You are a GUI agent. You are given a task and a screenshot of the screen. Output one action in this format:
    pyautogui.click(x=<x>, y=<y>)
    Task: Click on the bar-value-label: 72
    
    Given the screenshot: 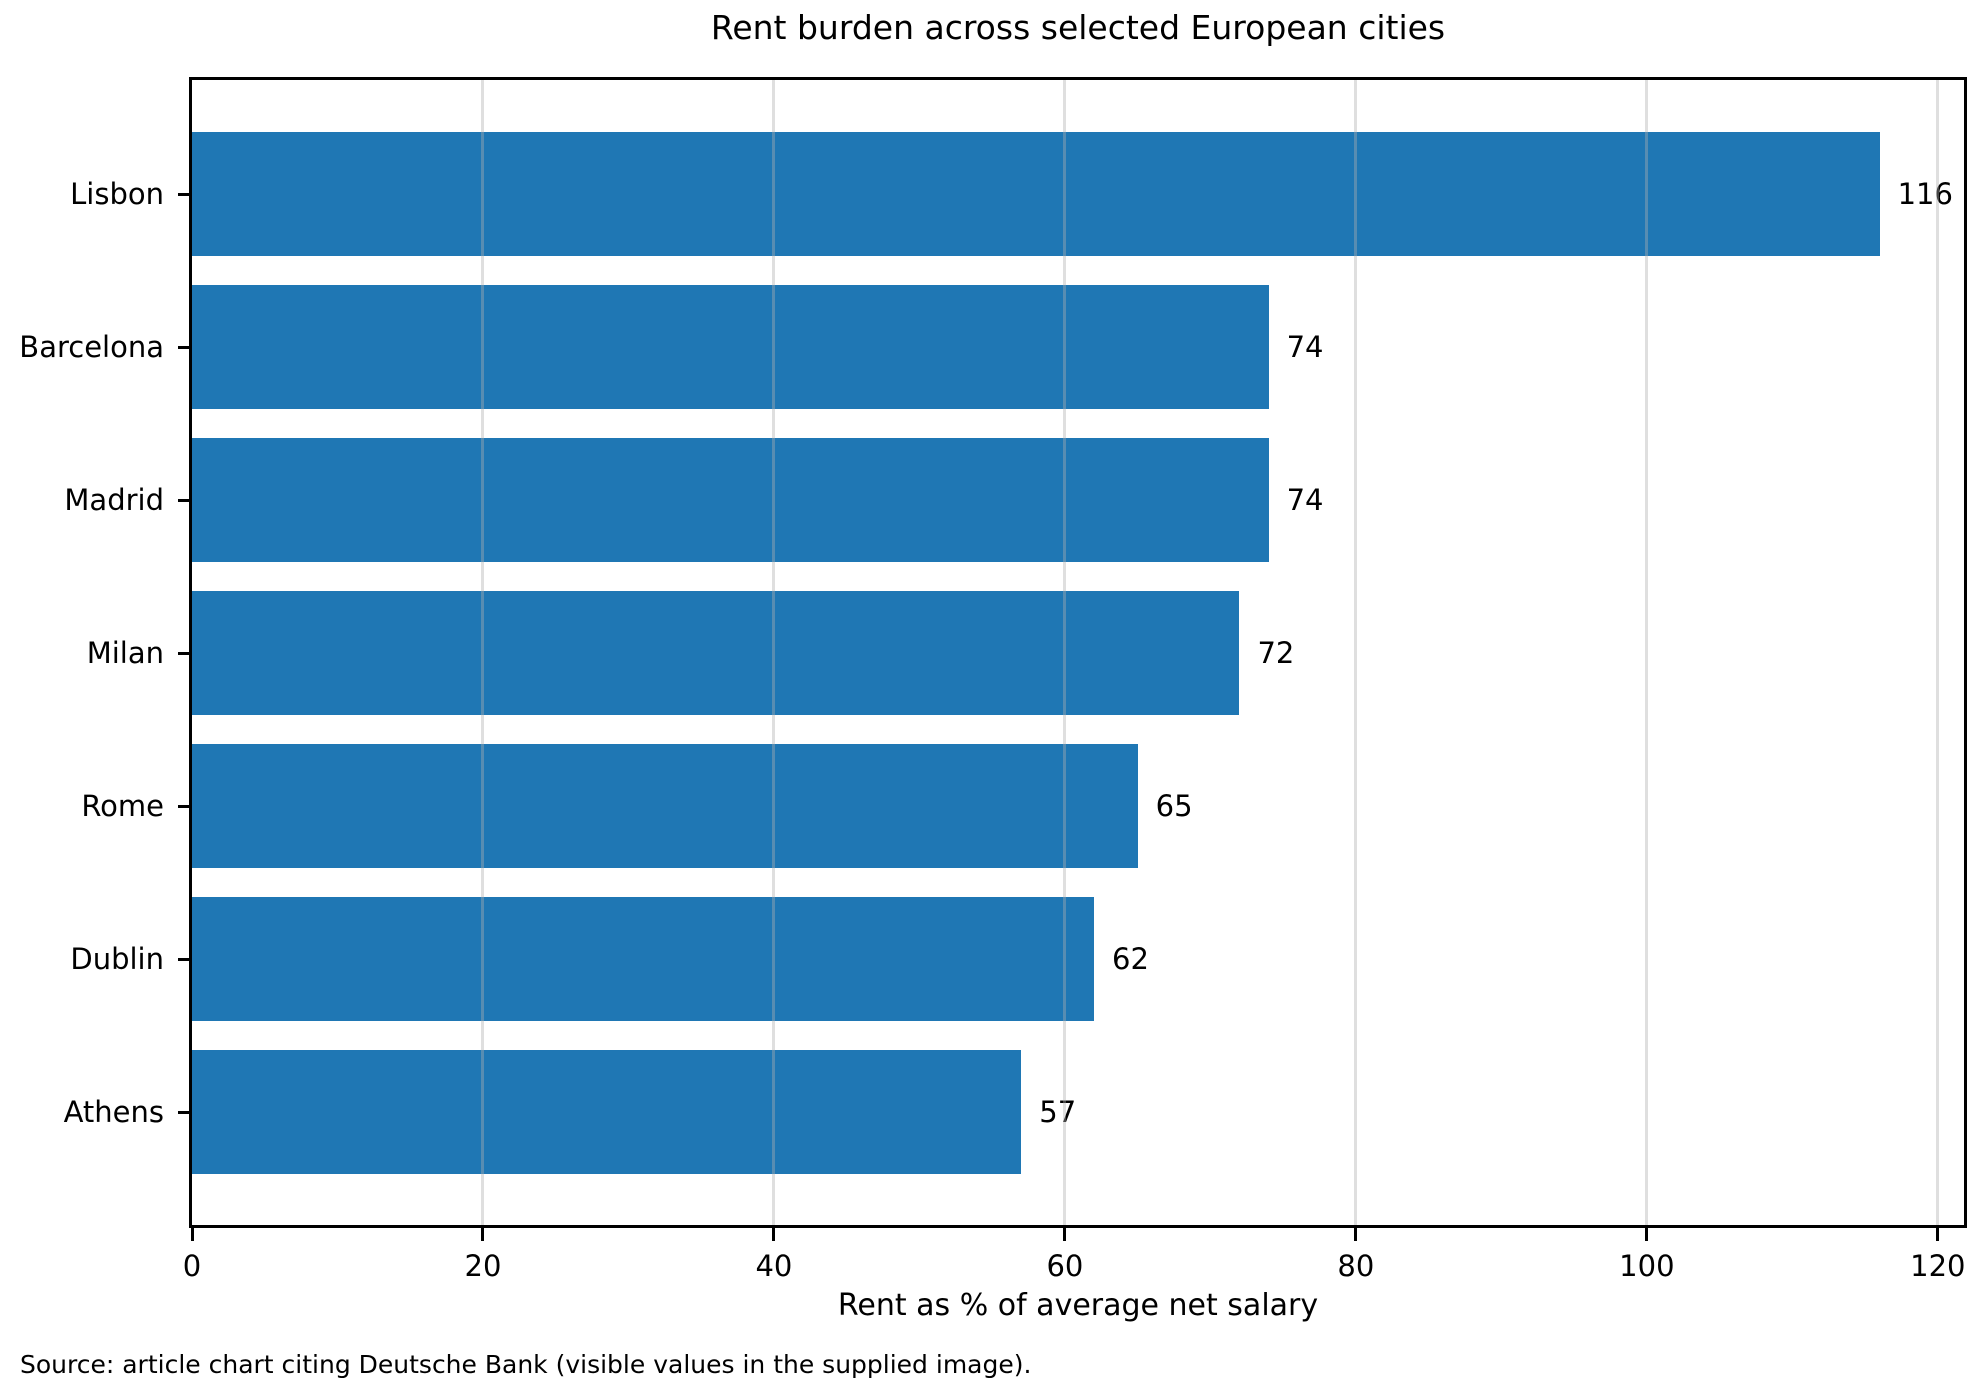 What is the action you would take?
    pyautogui.click(x=1276, y=653)
    